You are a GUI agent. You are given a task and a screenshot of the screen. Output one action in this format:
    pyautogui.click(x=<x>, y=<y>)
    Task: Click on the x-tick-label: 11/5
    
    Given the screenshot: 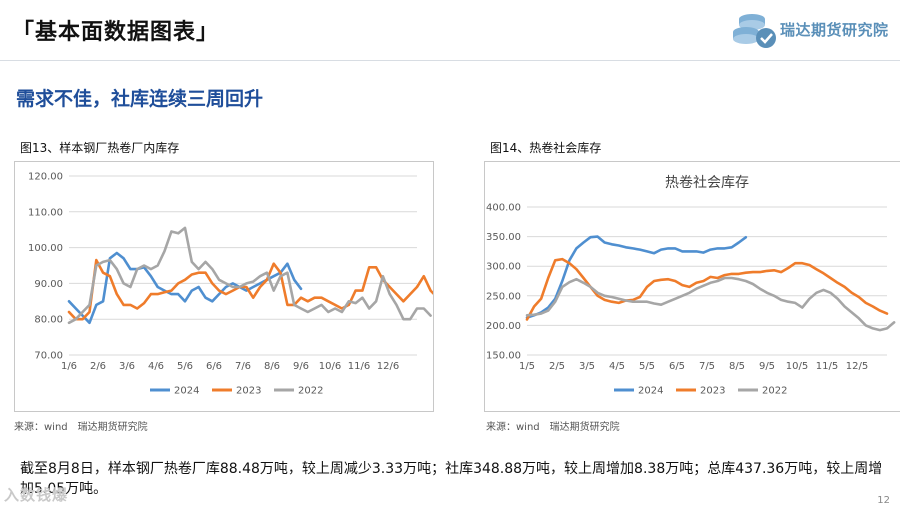 What is the action you would take?
    pyautogui.click(x=827, y=366)
    